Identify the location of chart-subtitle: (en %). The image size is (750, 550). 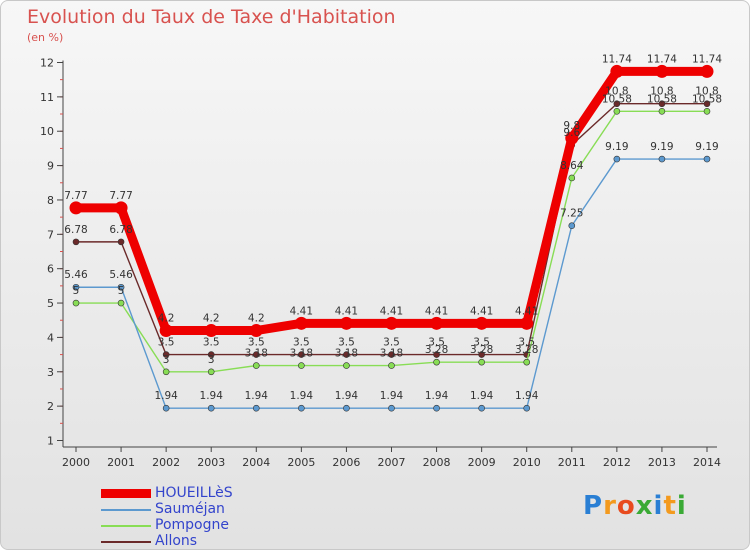
(45, 37).